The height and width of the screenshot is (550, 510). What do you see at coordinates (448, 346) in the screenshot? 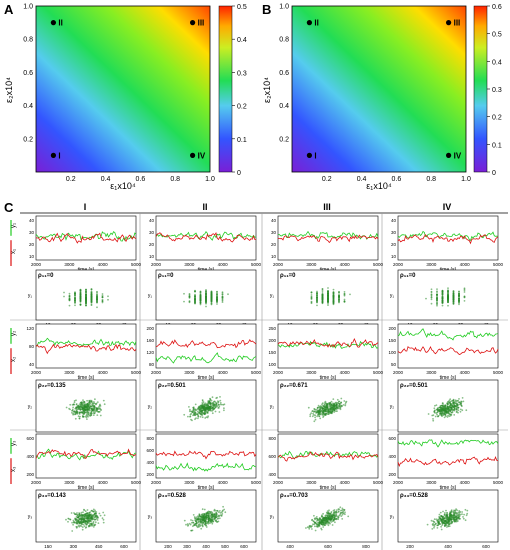
I see `timeseries-plot` at bounding box center [448, 346].